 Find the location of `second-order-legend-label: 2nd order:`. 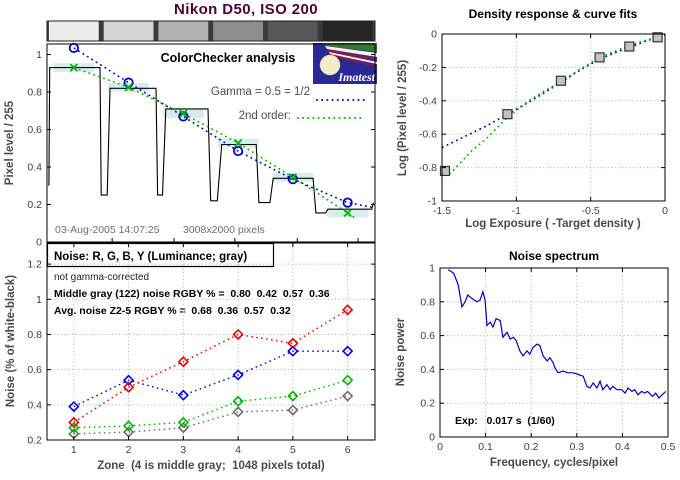

second-order-legend-label: 2nd order: is located at coordinates (265, 116).